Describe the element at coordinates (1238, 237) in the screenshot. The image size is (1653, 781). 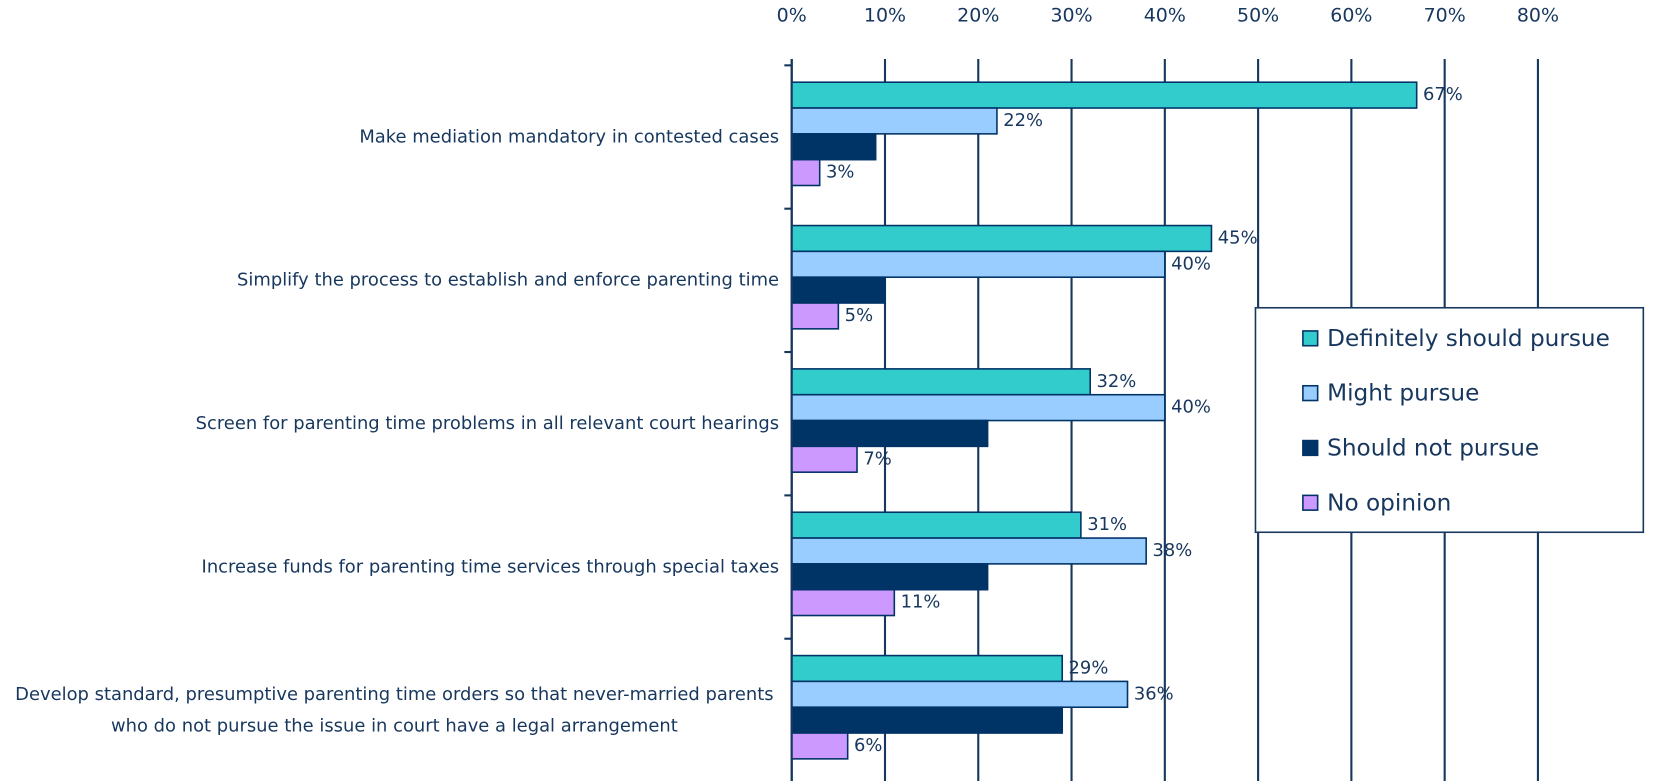
I see `data-label: 45%` at that location.